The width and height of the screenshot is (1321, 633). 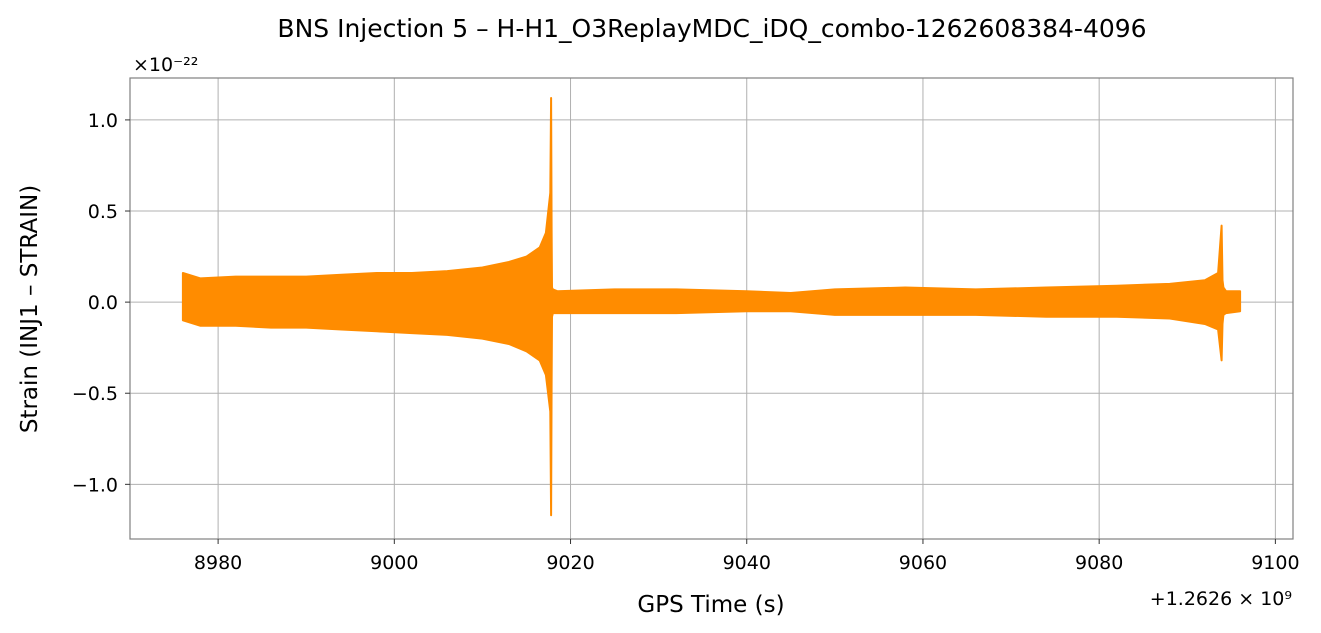 I want to click on x-tick-label: 9060, so click(x=923, y=563).